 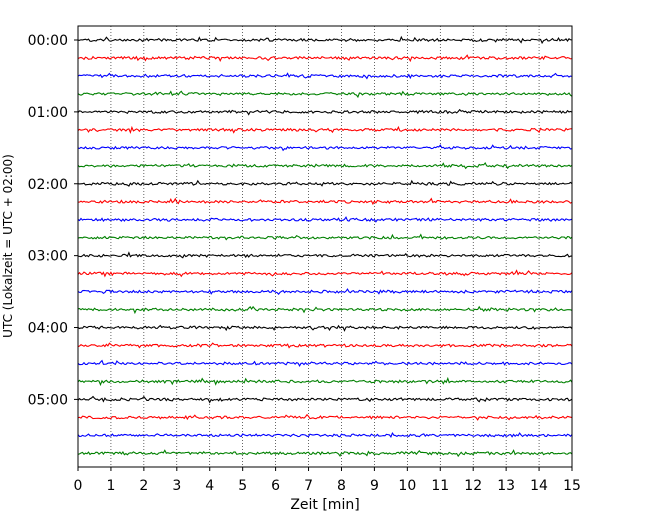 I want to click on y-tick-label: 01:00, so click(x=48, y=113).